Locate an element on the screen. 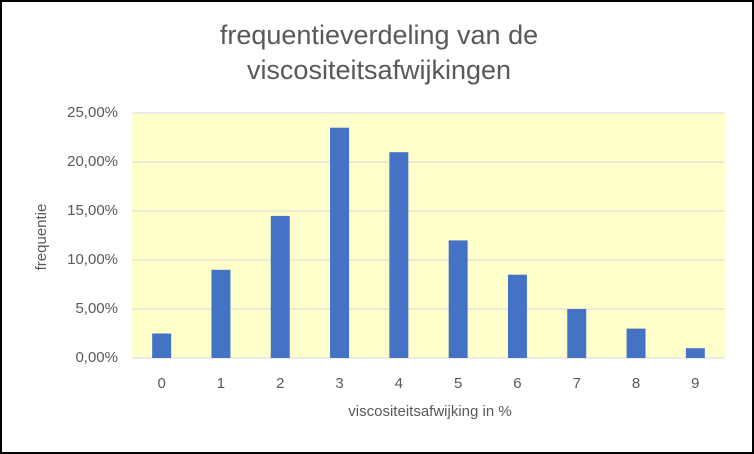  y-axis-label: frequentie is located at coordinates (41, 237).